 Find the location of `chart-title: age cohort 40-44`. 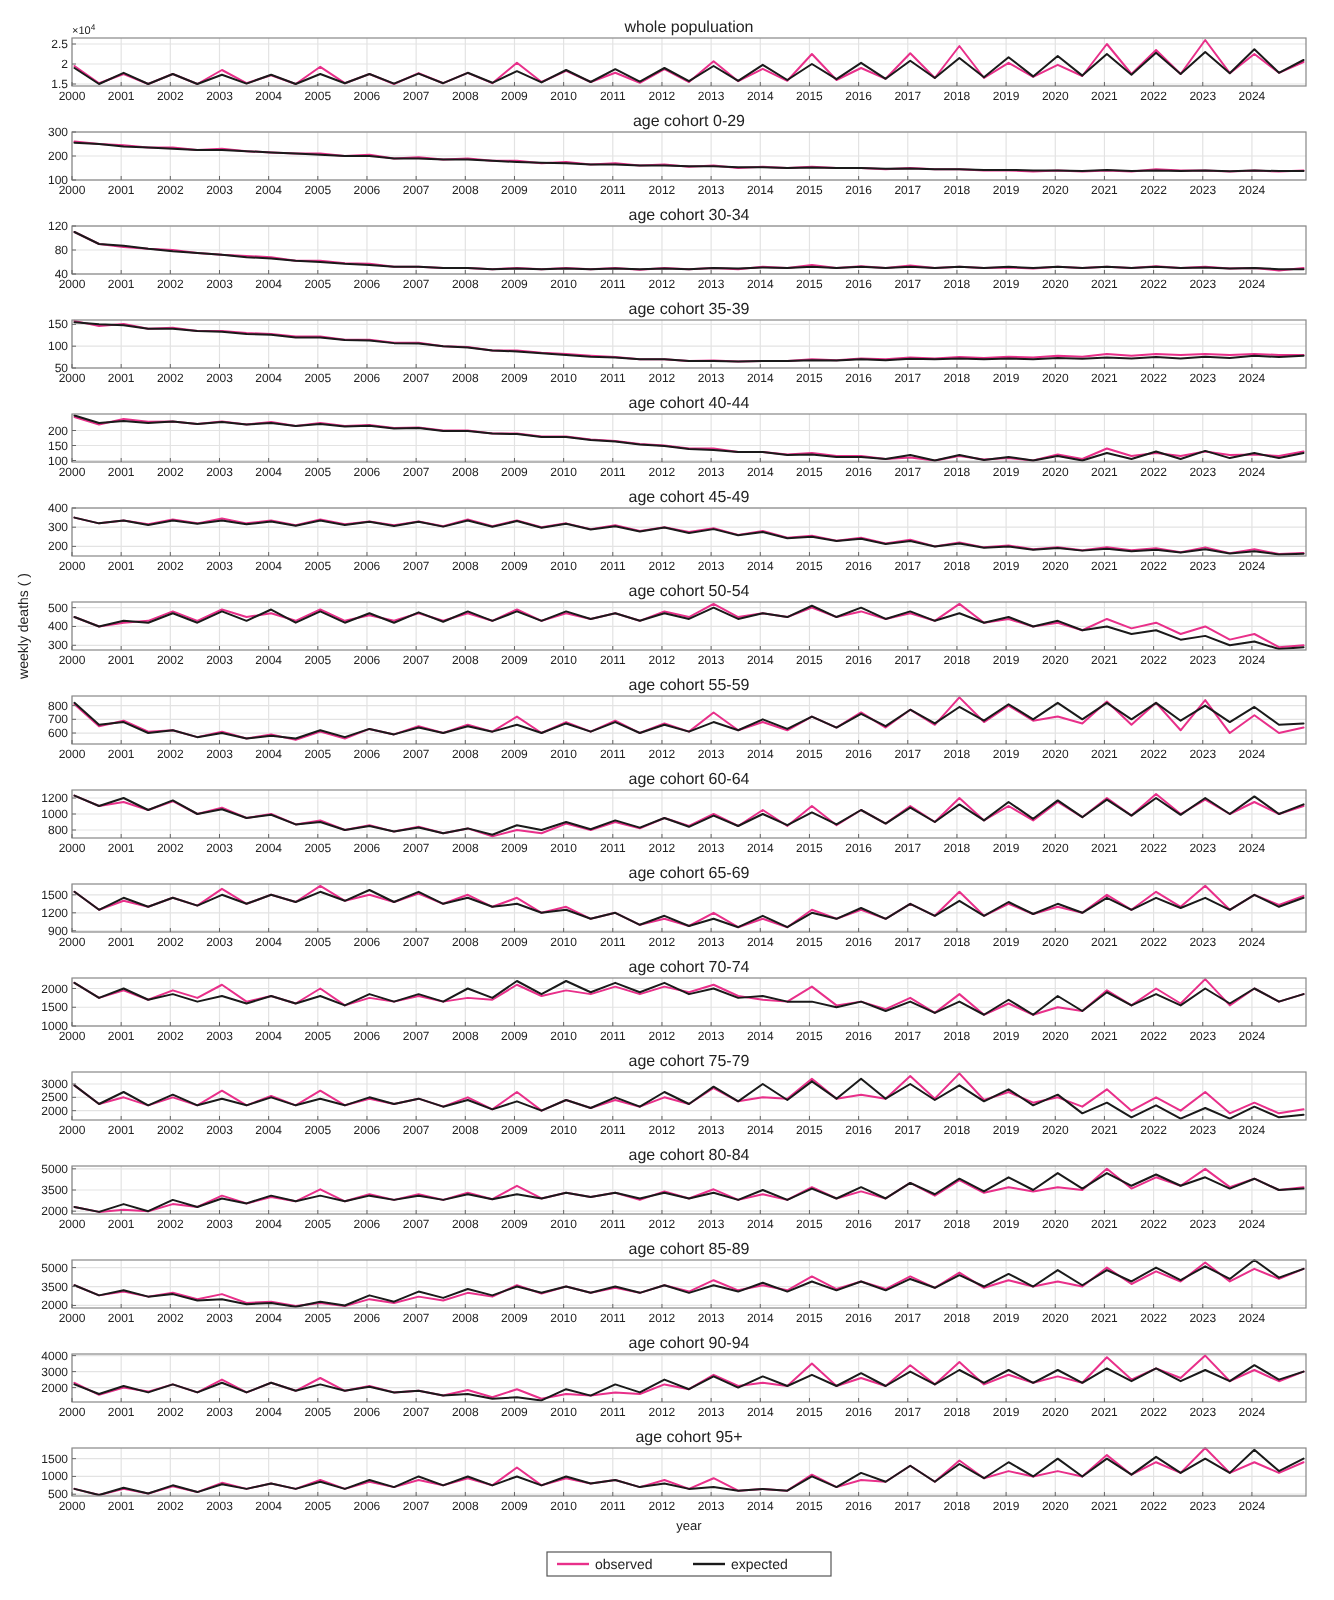

chart-title: age cohort 40-44 is located at coordinates (689, 403).